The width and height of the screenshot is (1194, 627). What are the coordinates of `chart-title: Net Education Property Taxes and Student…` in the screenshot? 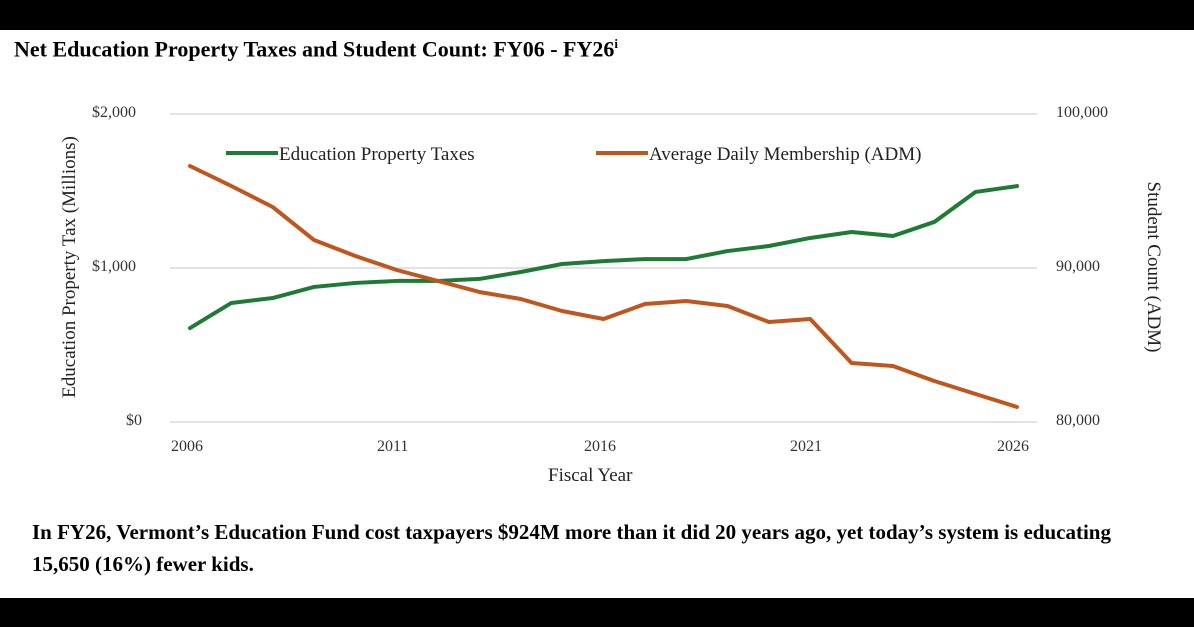 It's located at (316, 49).